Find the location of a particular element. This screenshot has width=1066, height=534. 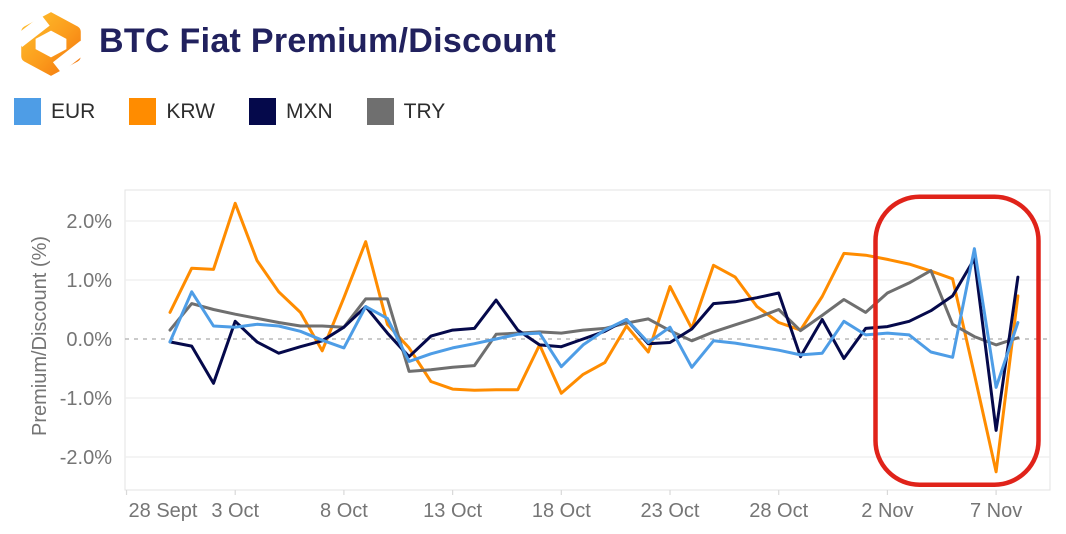

y-axis-tick-label: 2.0% is located at coordinates (89, 222).